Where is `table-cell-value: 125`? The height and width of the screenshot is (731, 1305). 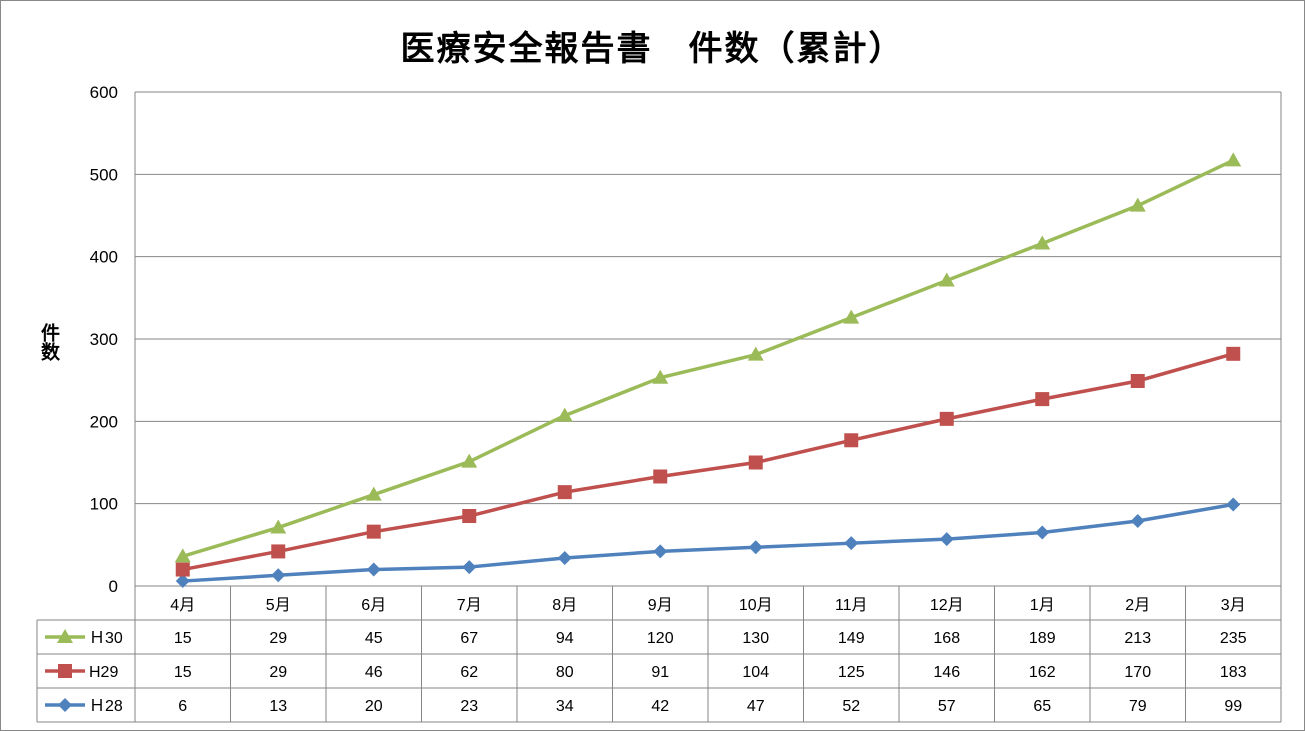 table-cell-value: 125 is located at coordinates (851, 672).